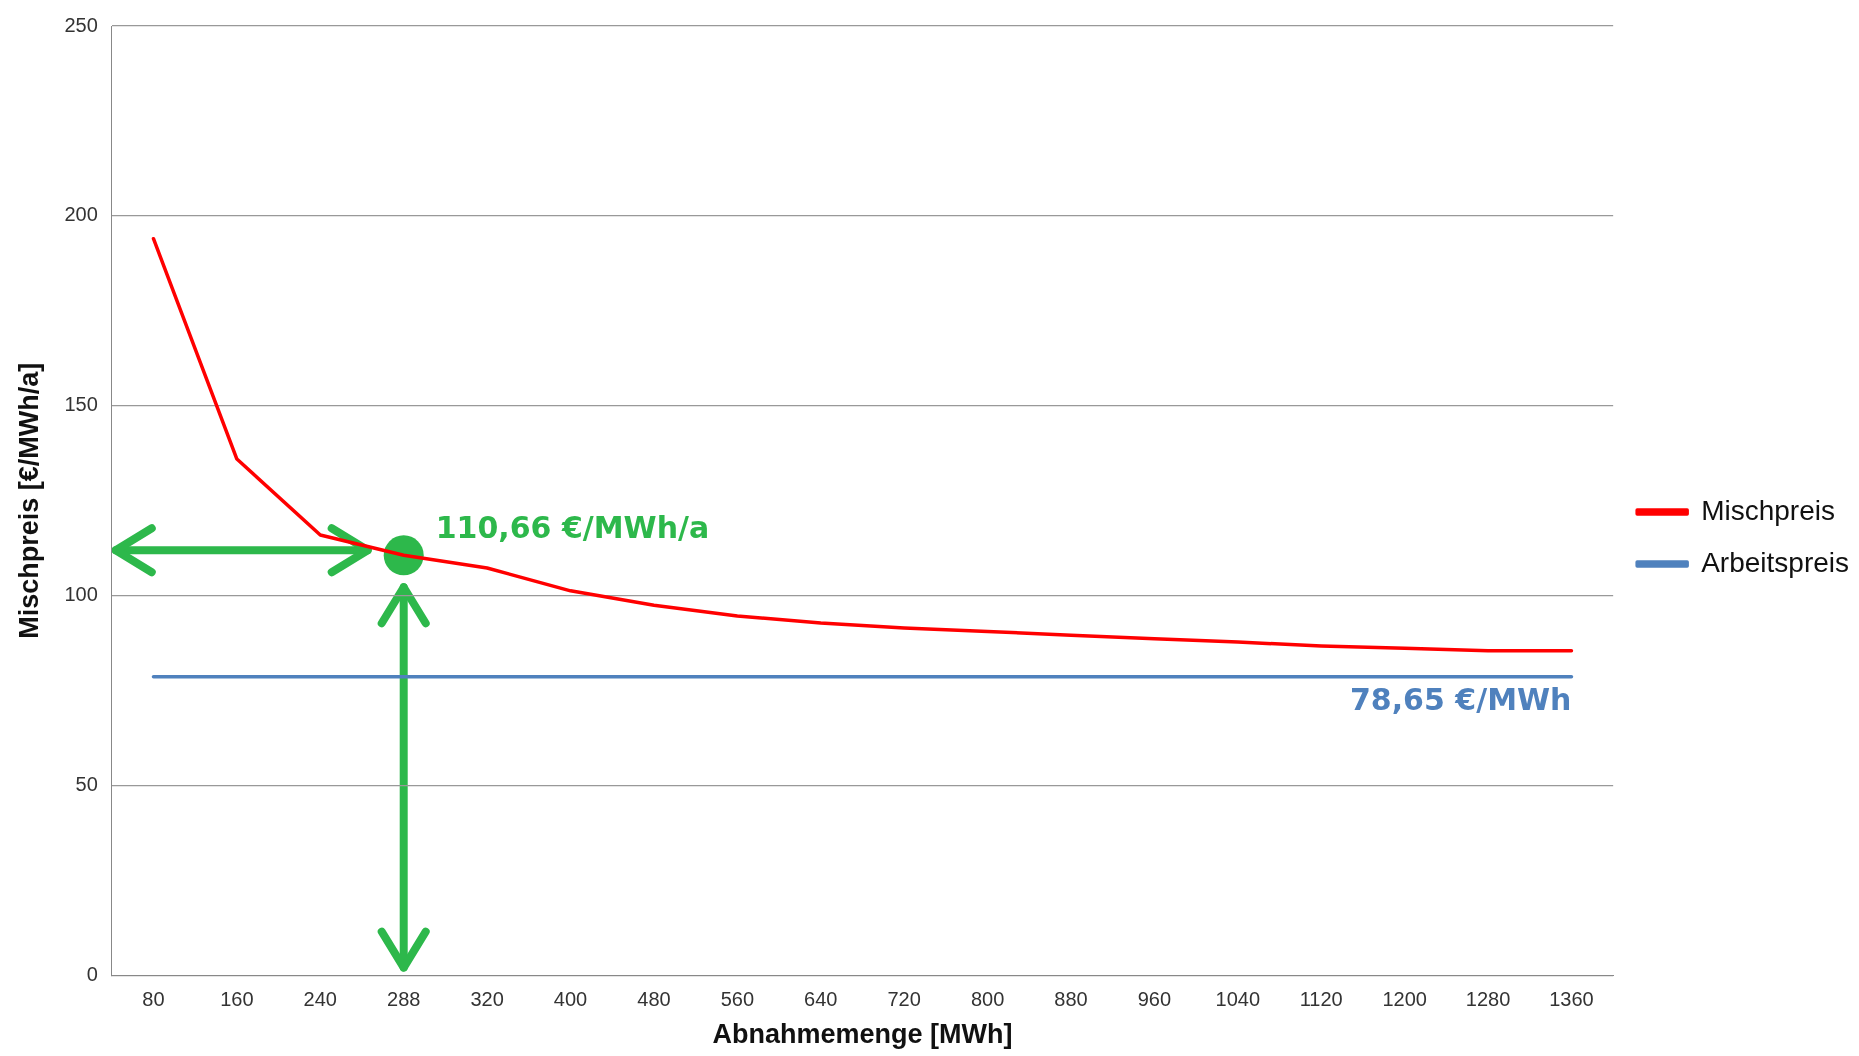  I want to click on x-tick-label: 960, so click(1154, 999).